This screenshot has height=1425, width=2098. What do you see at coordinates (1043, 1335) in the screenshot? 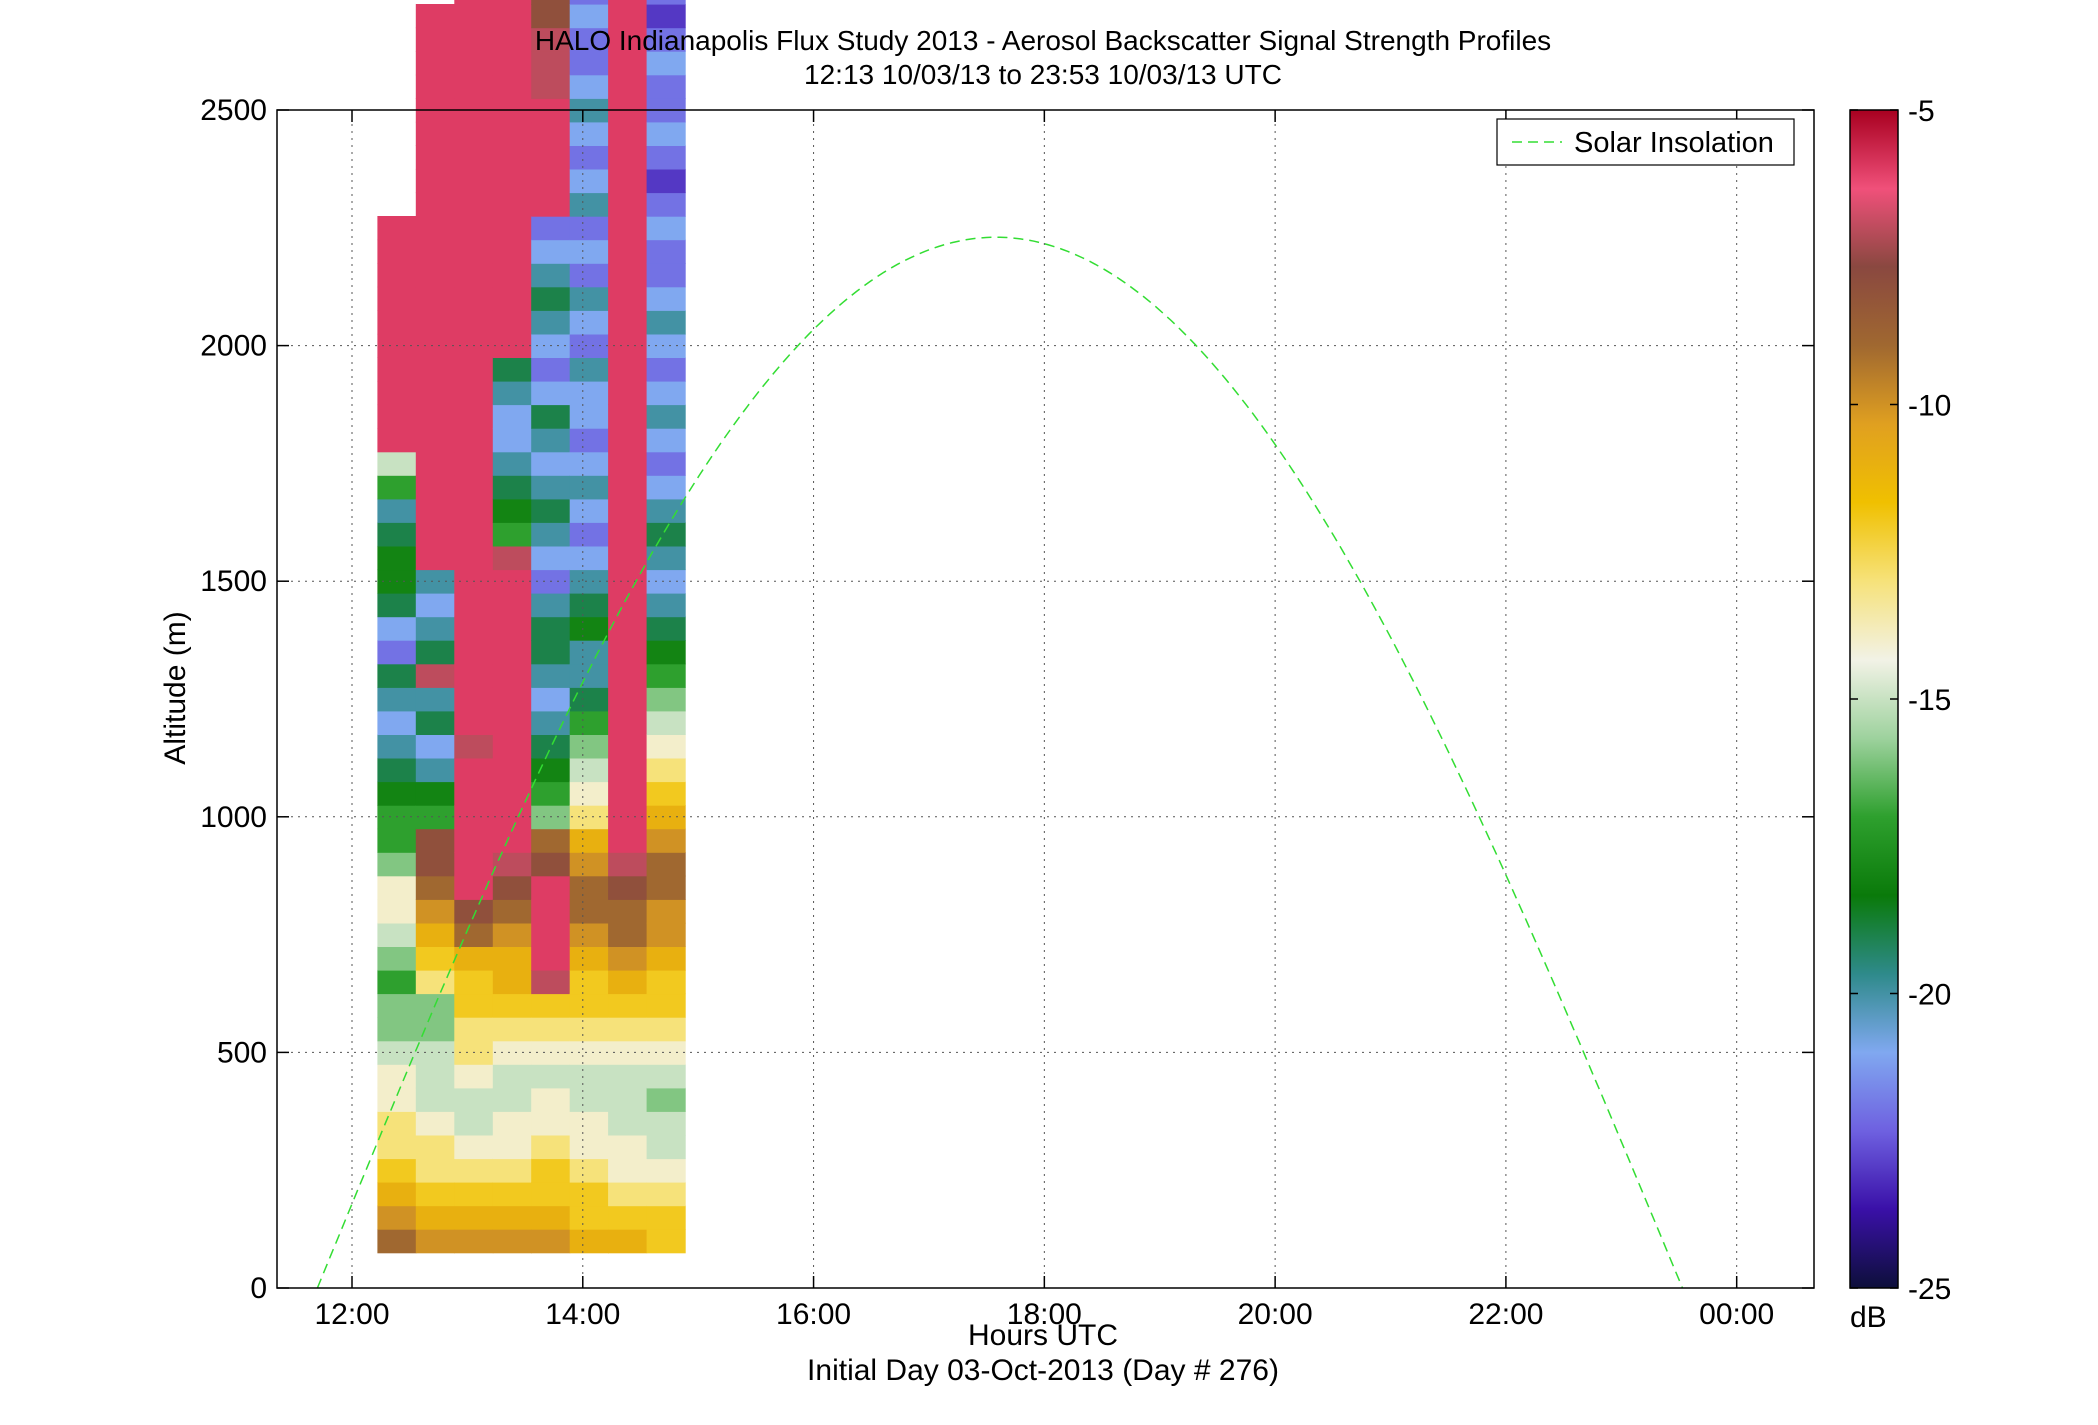
I see `x-axis-label: Hours UTC` at bounding box center [1043, 1335].